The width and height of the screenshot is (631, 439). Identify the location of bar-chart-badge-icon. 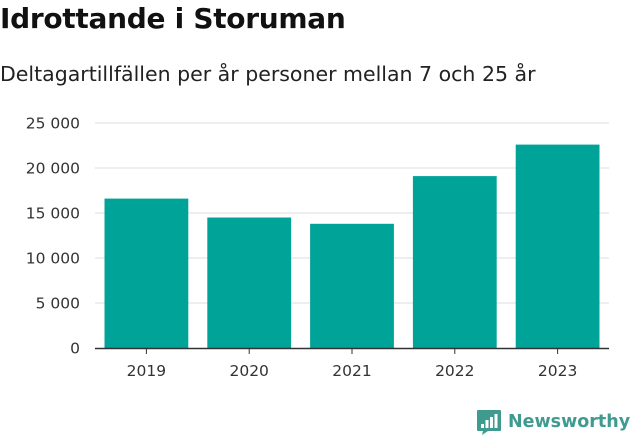
(489, 422).